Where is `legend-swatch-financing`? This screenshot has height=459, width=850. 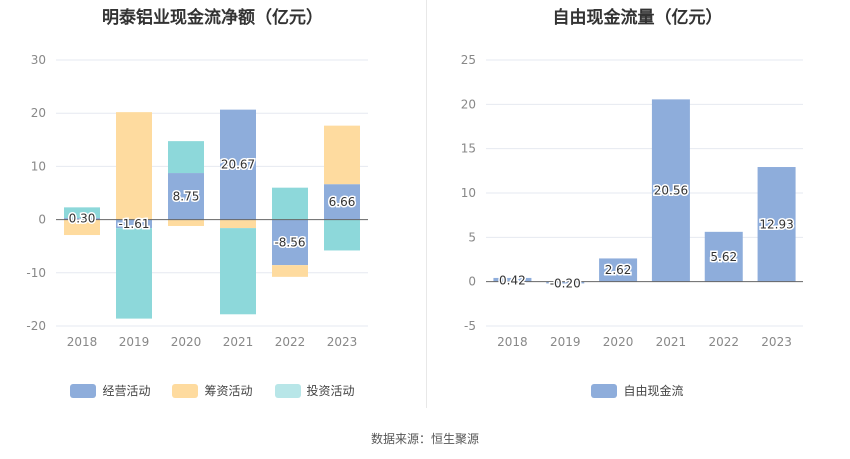 legend-swatch-financing is located at coordinates (185, 390).